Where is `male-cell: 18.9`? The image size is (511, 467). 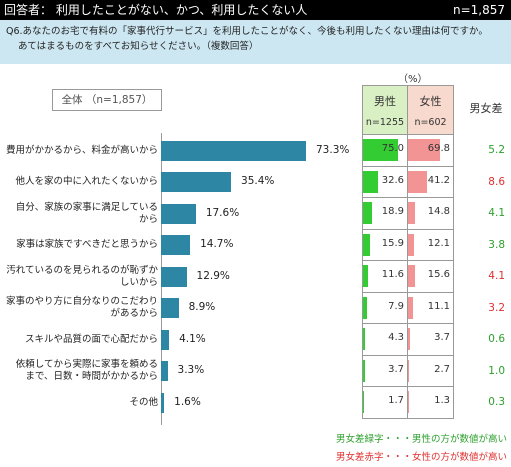
male-cell: 18.9 is located at coordinates (385, 214).